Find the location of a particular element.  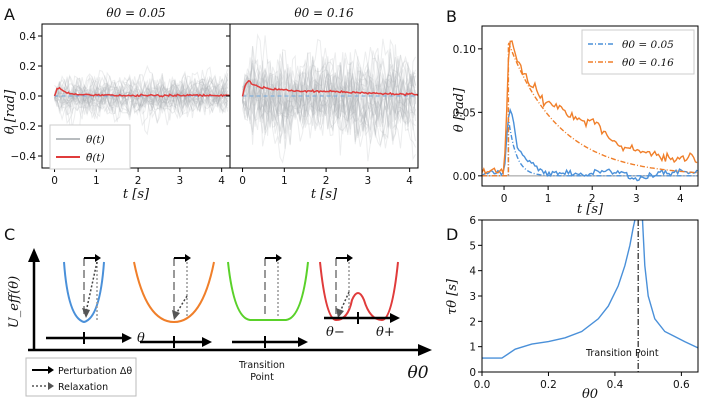

panel-d-annotation: Transition Point is located at coordinates (622, 353).